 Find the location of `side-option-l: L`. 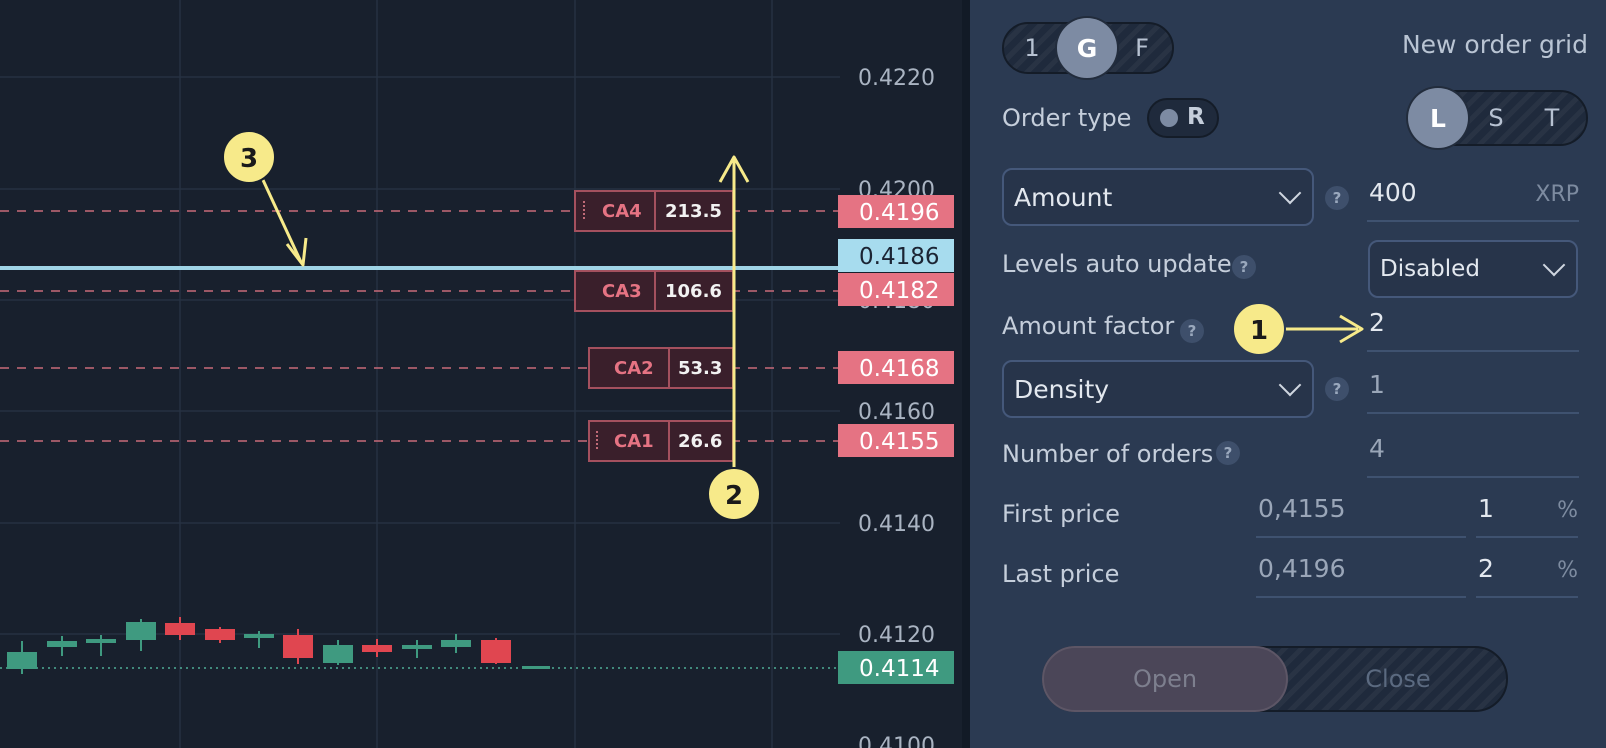

side-option-l: L is located at coordinates (1438, 118).